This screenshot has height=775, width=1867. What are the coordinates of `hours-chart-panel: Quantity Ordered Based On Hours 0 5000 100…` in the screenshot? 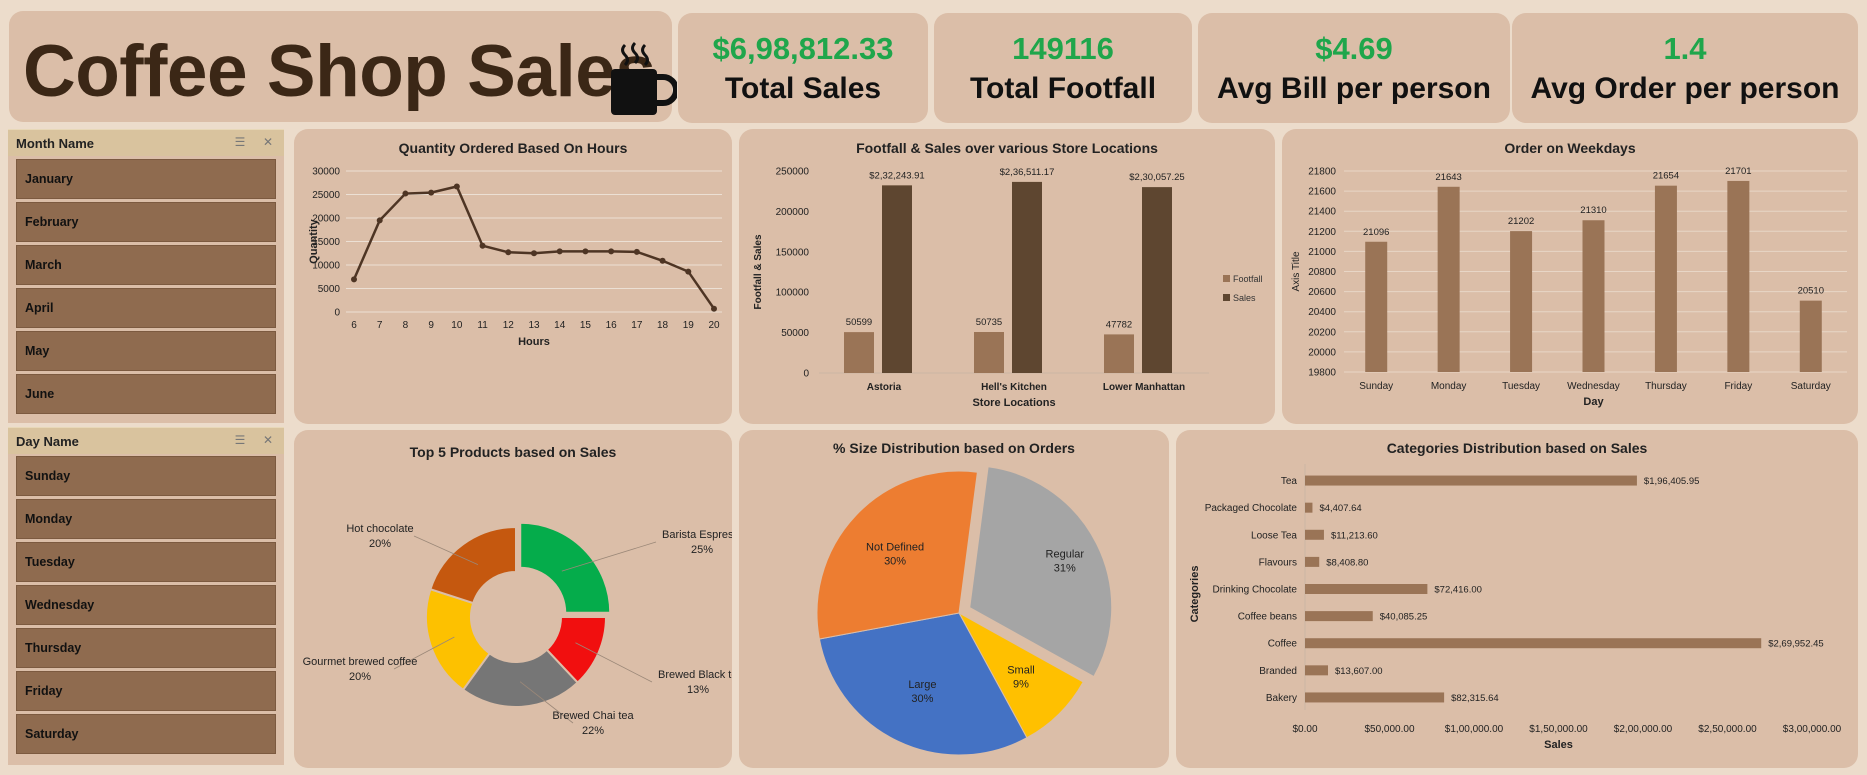 It's located at (513, 276).